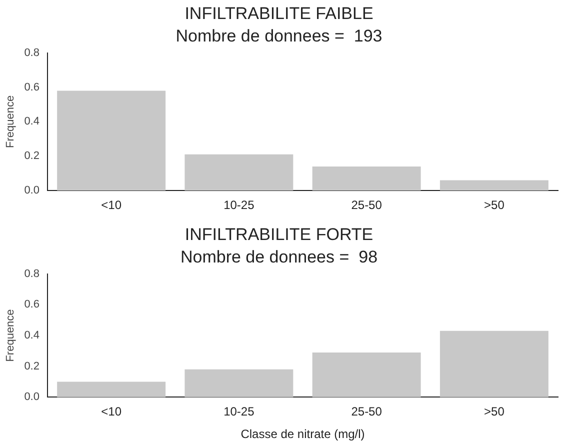 The image size is (566, 443). Describe the element at coordinates (279, 36) in the screenshot. I see `chart-subtitle: Nombre de donnees = 193` at that location.